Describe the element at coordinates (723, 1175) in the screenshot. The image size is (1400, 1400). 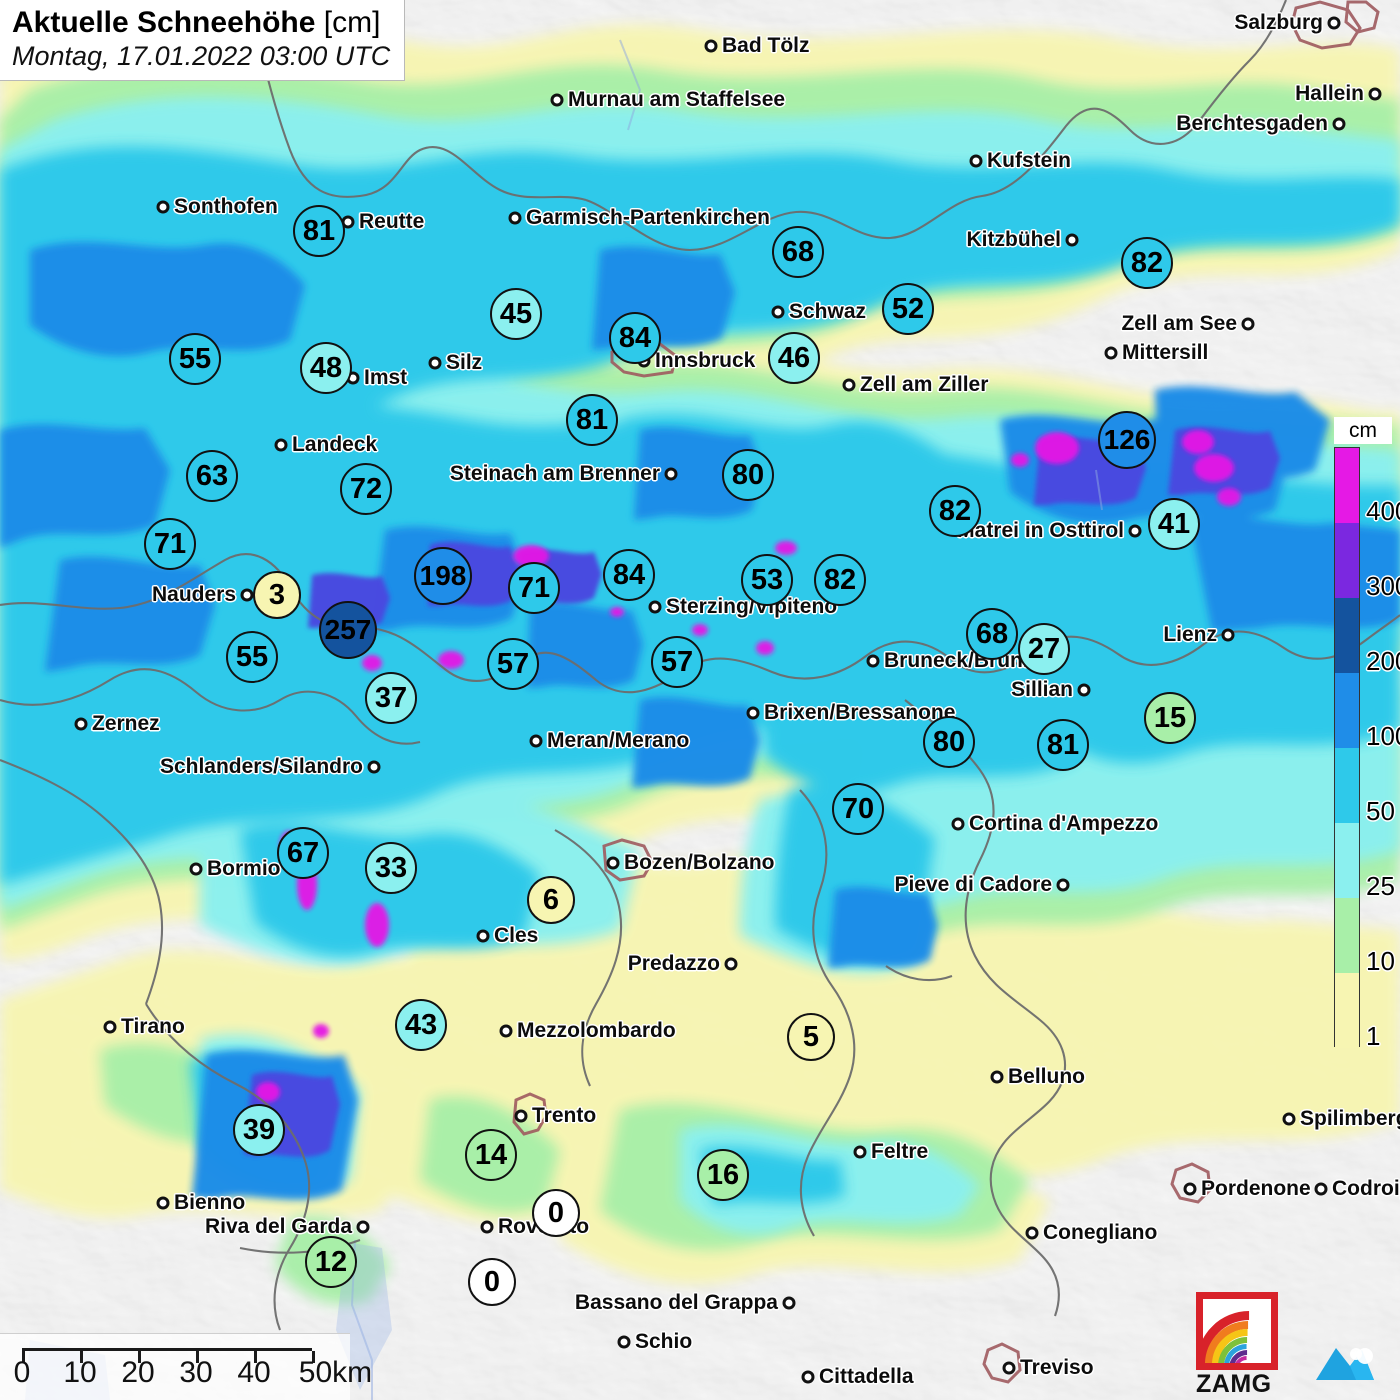
I see `station-marker: 16` at that location.